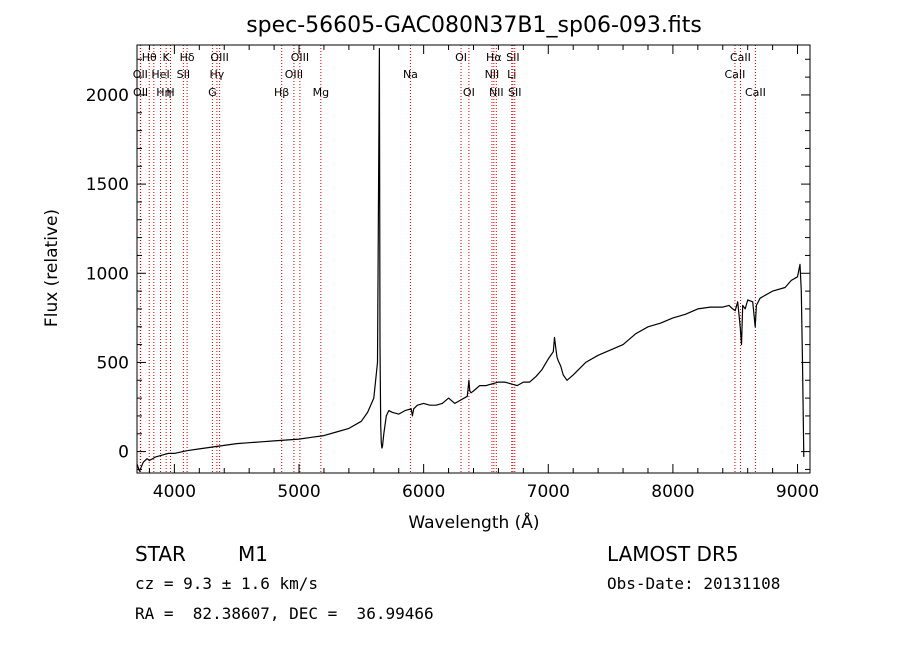  I want to click on observation-date: Obs-Date: 20131108, so click(694, 583).